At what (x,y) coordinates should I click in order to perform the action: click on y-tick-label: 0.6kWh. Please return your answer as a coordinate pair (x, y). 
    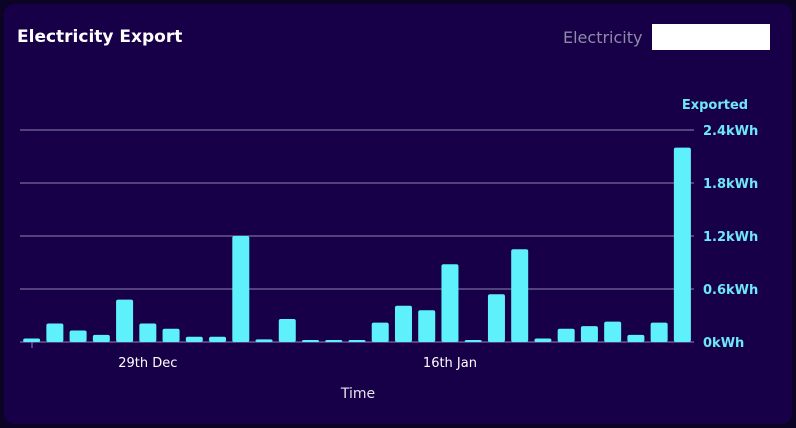
    Looking at the image, I should click on (730, 290).